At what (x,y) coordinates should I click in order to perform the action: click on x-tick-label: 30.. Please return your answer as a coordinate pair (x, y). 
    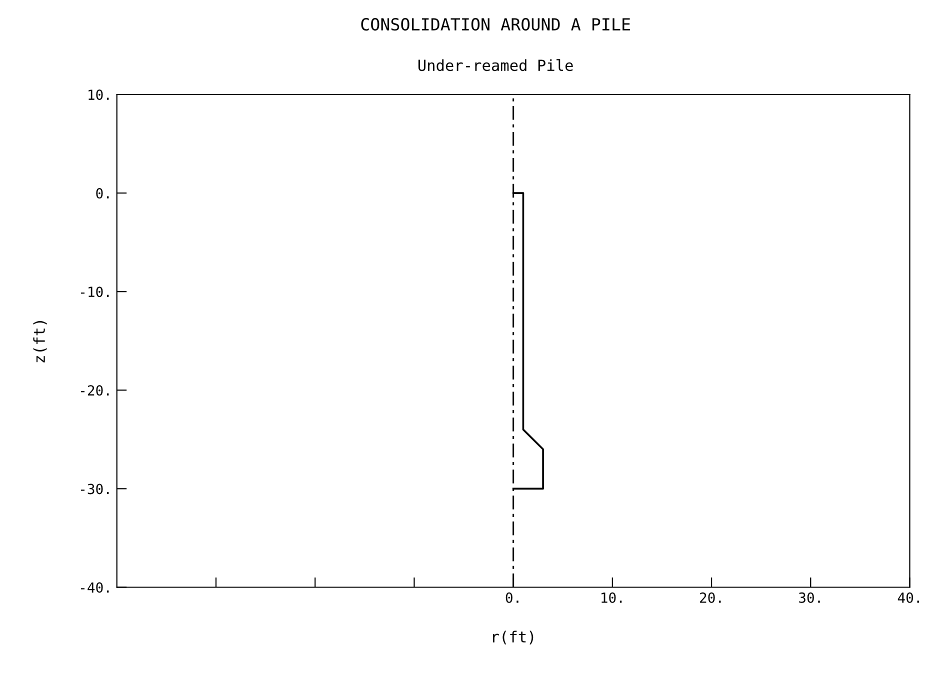
    Looking at the image, I should click on (809, 597).